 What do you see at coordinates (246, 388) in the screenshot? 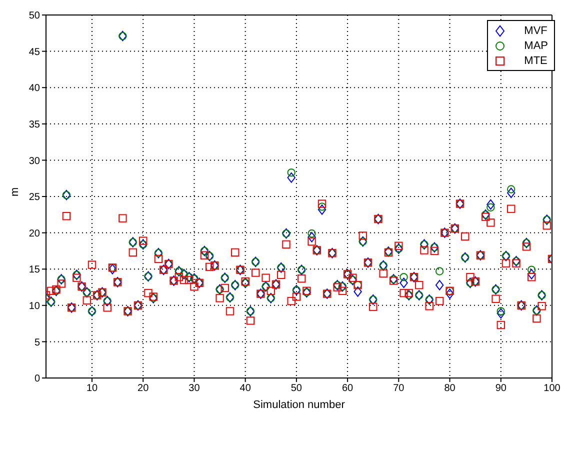
I see `x-tick-label: 40` at bounding box center [246, 388].